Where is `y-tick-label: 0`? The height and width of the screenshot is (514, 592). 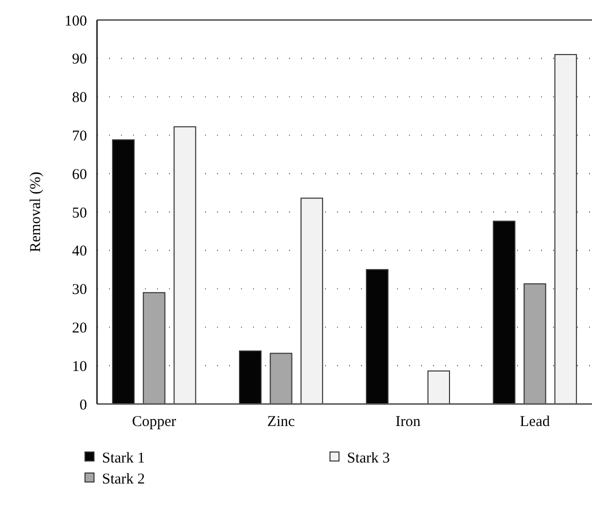 y-tick-label: 0 is located at coordinates (83, 405).